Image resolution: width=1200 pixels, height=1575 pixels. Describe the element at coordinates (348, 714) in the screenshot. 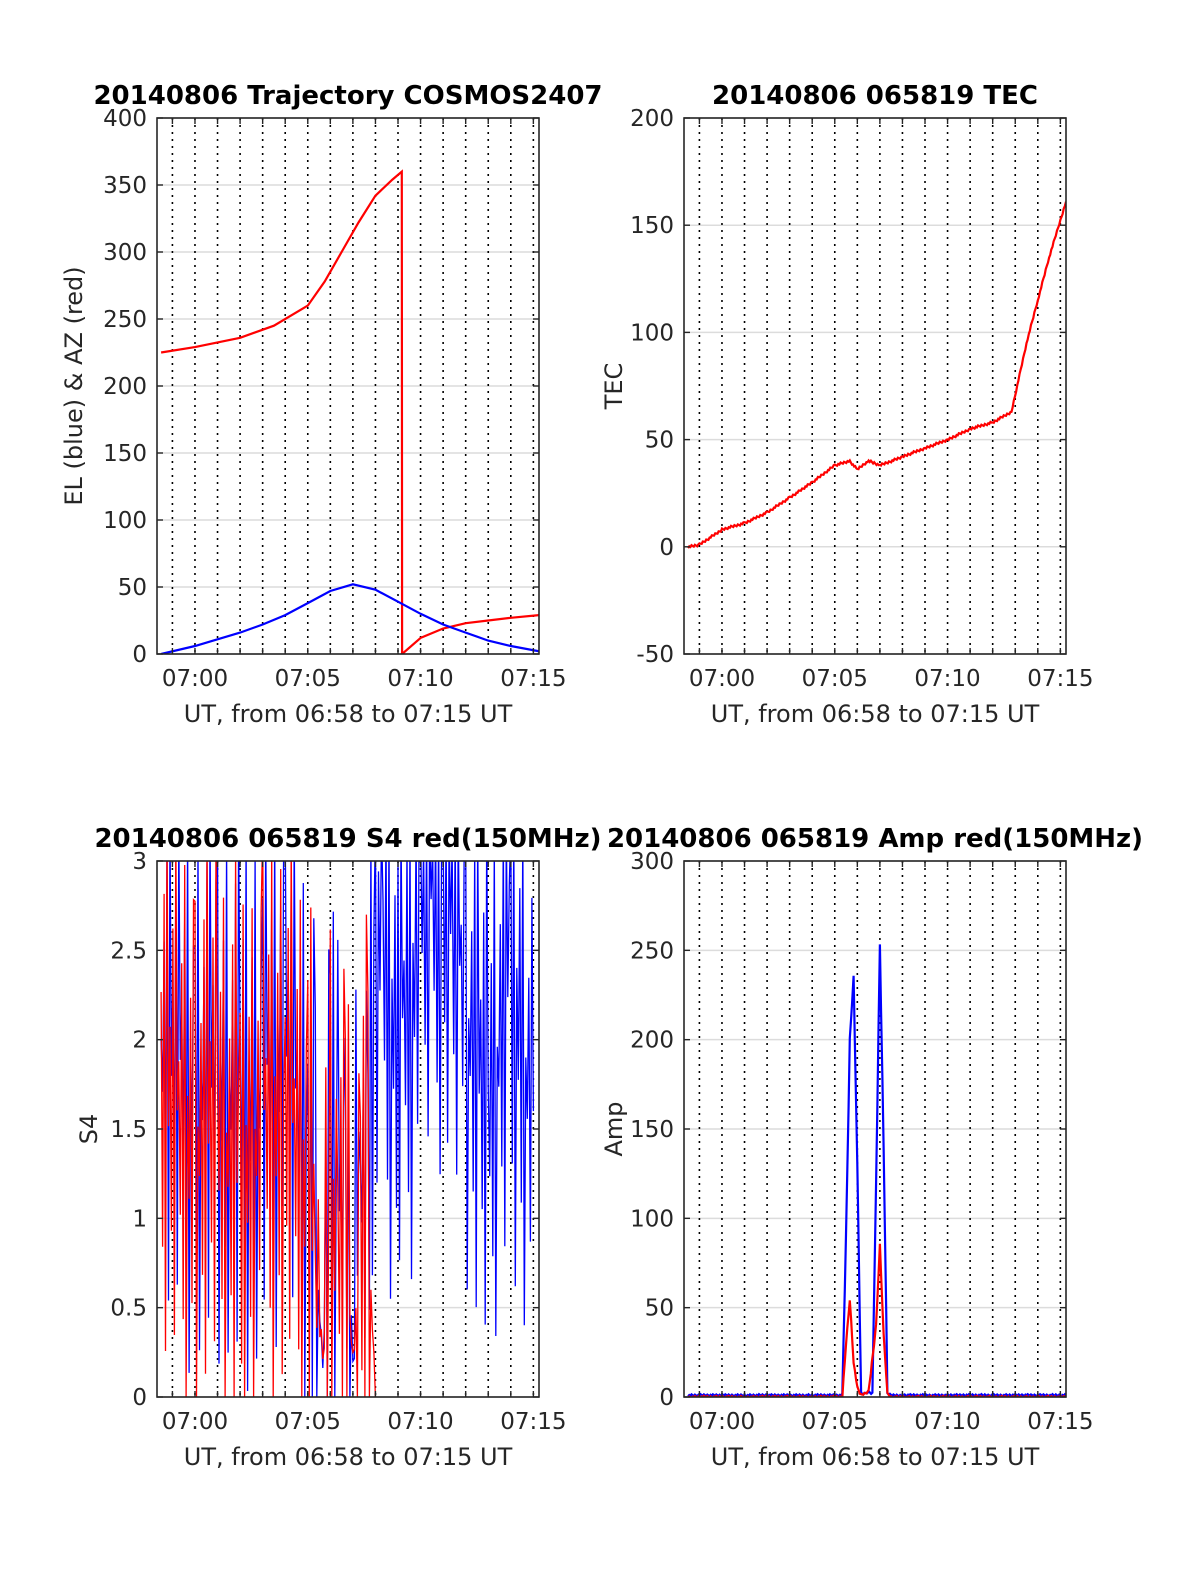

I see `trajectory-xlabel: UT, from 06:58 to 07:15 UT` at that location.